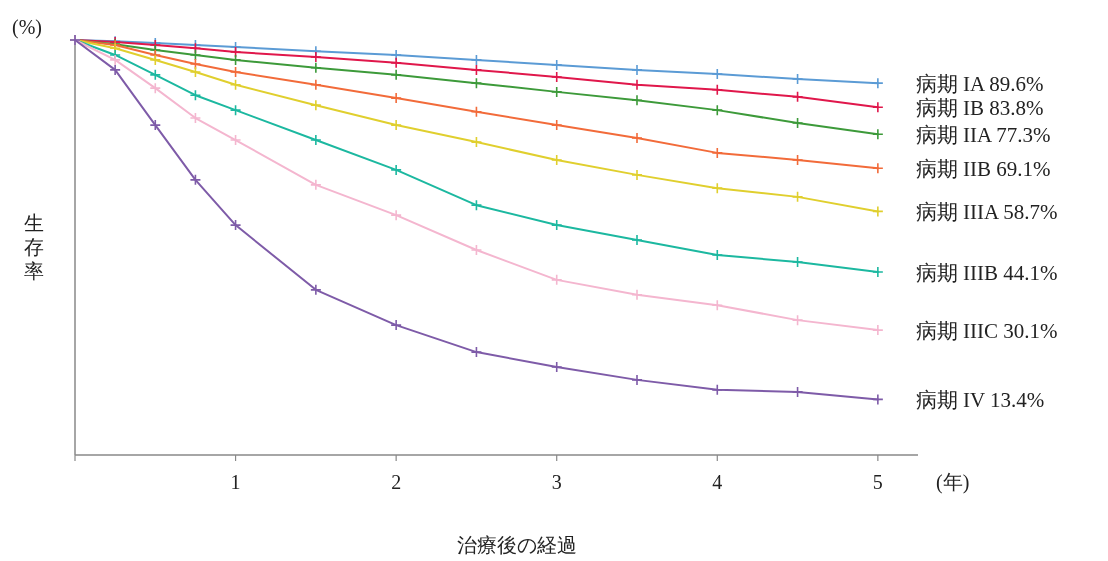 Image resolution: width=1108 pixels, height=561 pixels. What do you see at coordinates (556, 482) in the screenshot?
I see `x-tick-label: 3` at bounding box center [556, 482].